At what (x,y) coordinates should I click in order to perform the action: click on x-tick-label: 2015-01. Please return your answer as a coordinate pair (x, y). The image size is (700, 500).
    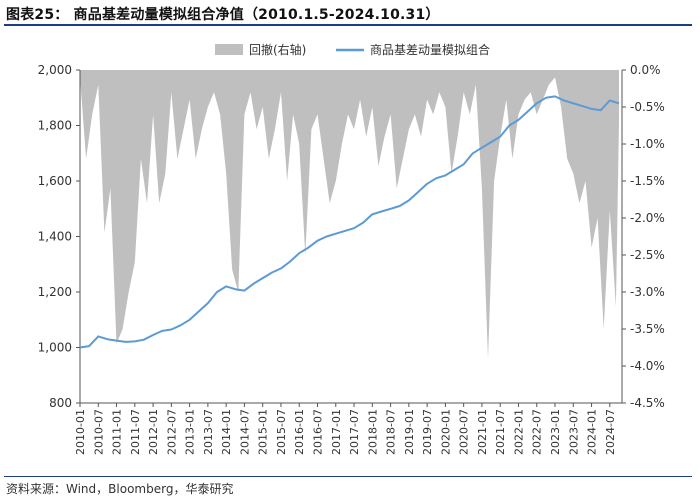
    Looking at the image, I should click on (263, 432).